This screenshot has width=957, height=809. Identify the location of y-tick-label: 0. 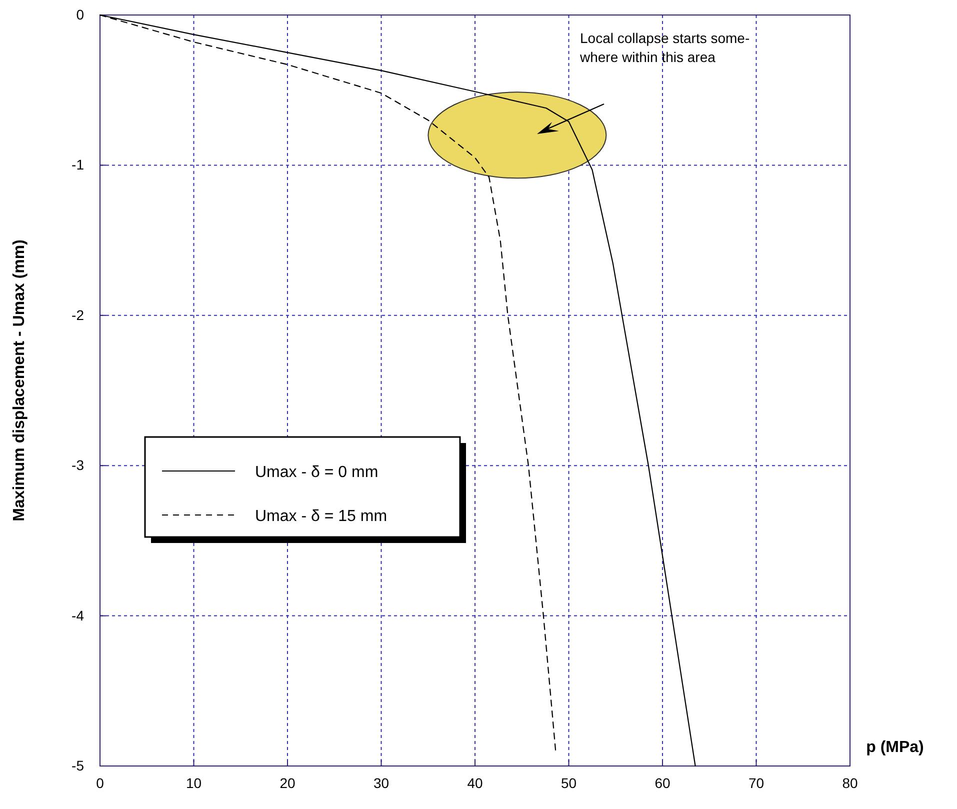
(80, 14).